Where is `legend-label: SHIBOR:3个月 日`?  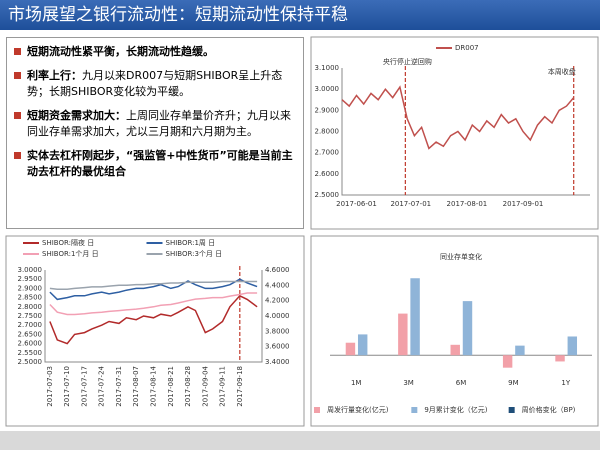
legend-label: SHIBOR:3个月 日 is located at coordinates (194, 254).